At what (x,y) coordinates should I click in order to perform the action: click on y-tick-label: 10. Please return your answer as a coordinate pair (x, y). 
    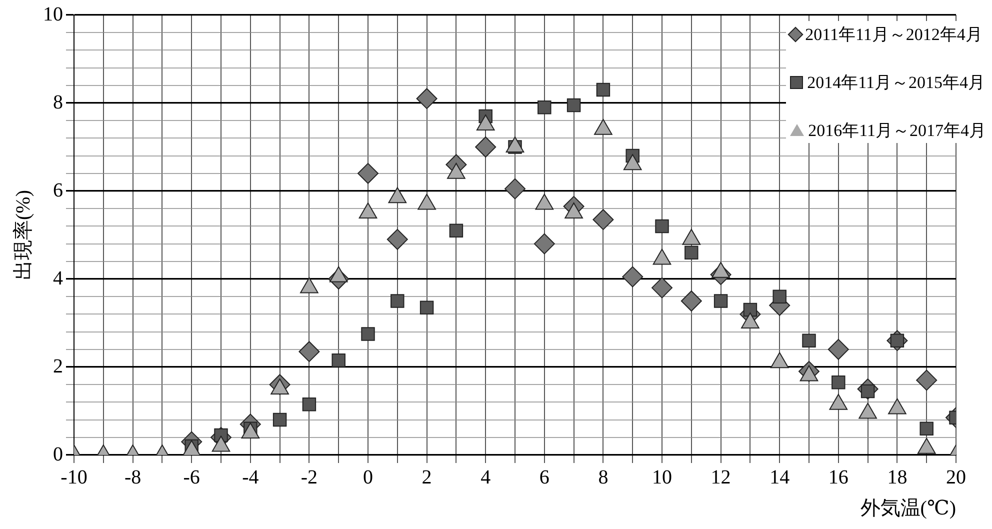
    Looking at the image, I should click on (53, 14).